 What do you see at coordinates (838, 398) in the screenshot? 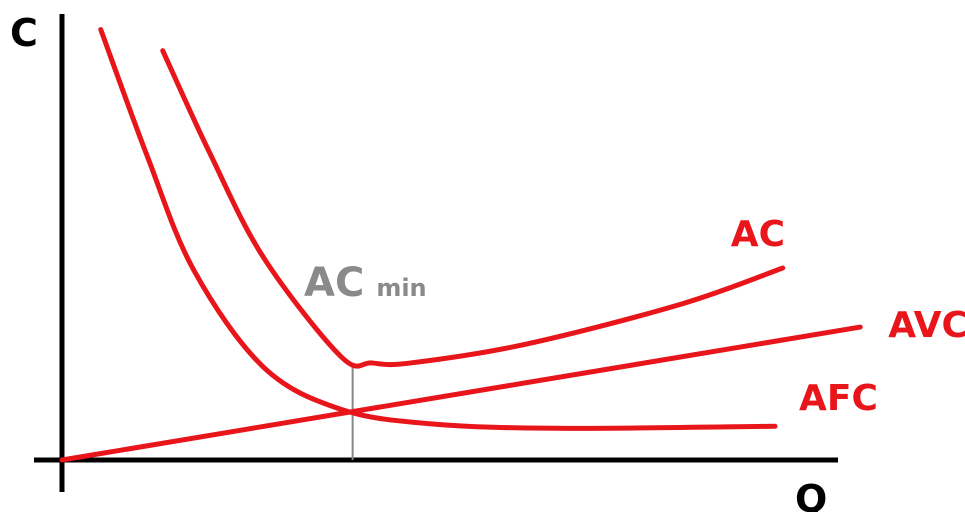
I see `afc-label: AFC` at bounding box center [838, 398].